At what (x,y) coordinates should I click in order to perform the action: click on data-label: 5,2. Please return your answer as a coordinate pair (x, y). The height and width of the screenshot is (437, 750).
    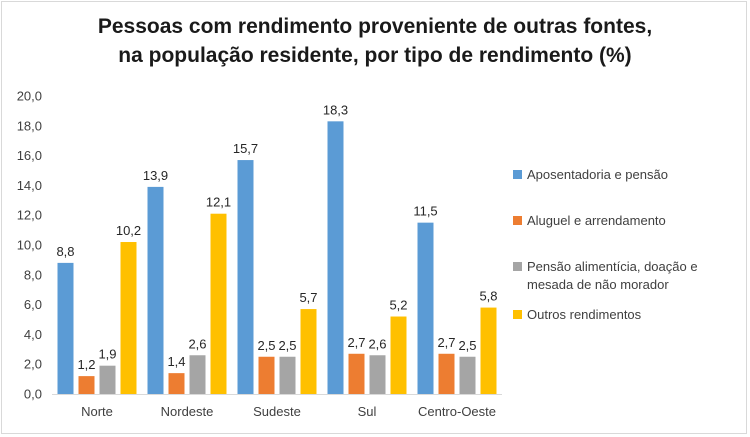
    Looking at the image, I should click on (398, 305).